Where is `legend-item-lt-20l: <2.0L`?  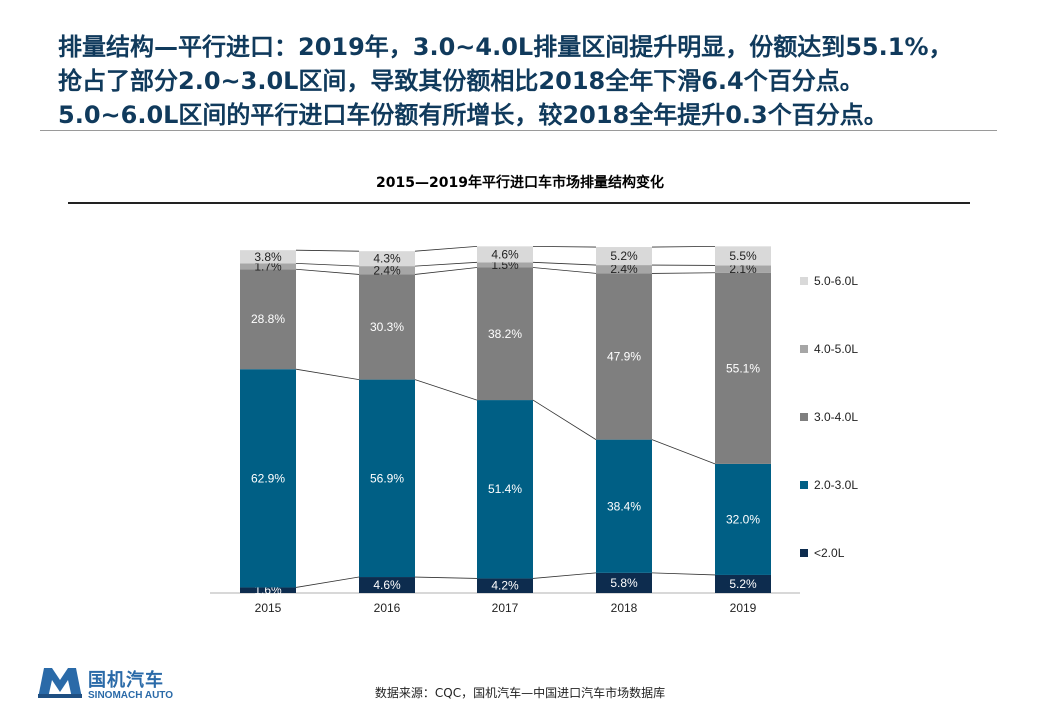 legend-item-lt-20l: <2.0L is located at coordinates (822, 554).